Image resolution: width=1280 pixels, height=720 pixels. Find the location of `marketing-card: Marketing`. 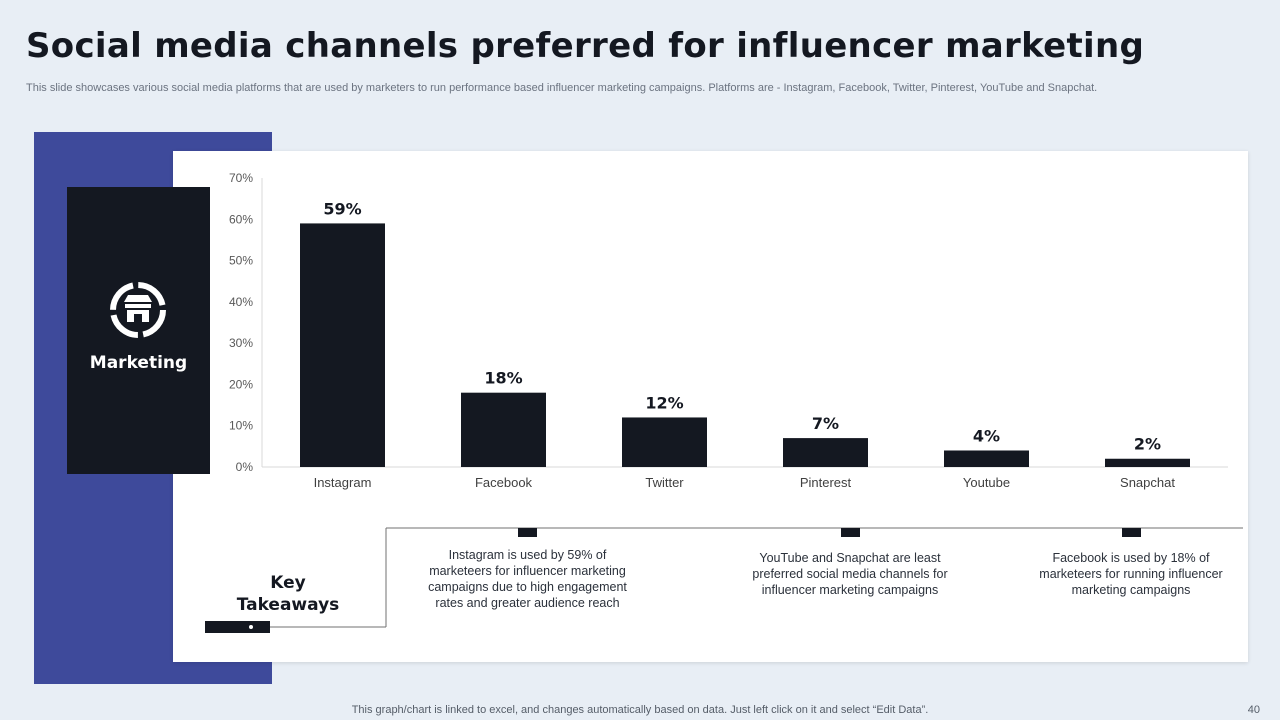

marketing-card: Marketing is located at coordinates (138, 330).